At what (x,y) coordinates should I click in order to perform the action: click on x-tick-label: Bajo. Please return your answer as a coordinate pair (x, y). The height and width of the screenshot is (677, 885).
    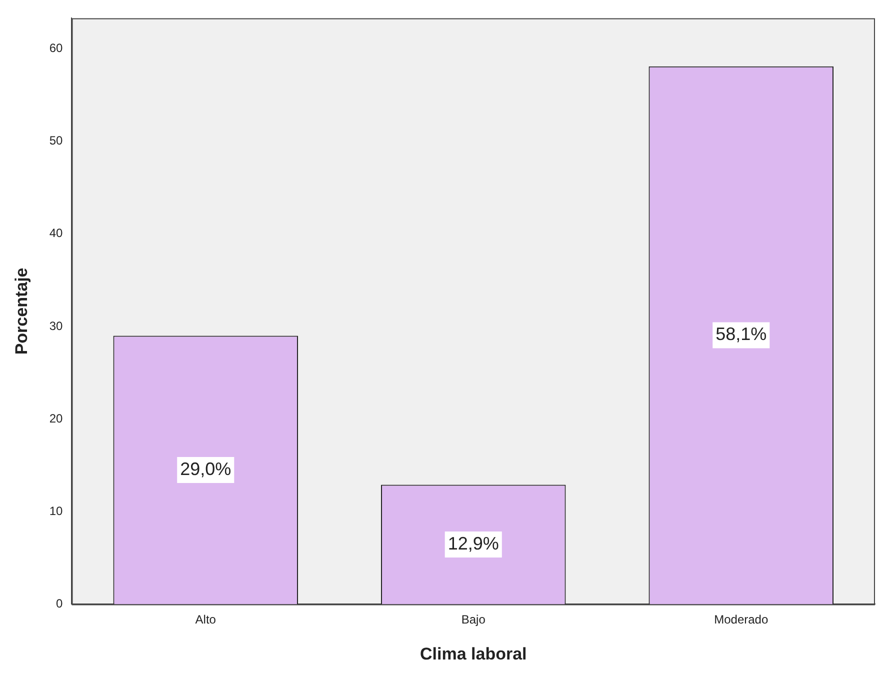
    Looking at the image, I should click on (473, 619).